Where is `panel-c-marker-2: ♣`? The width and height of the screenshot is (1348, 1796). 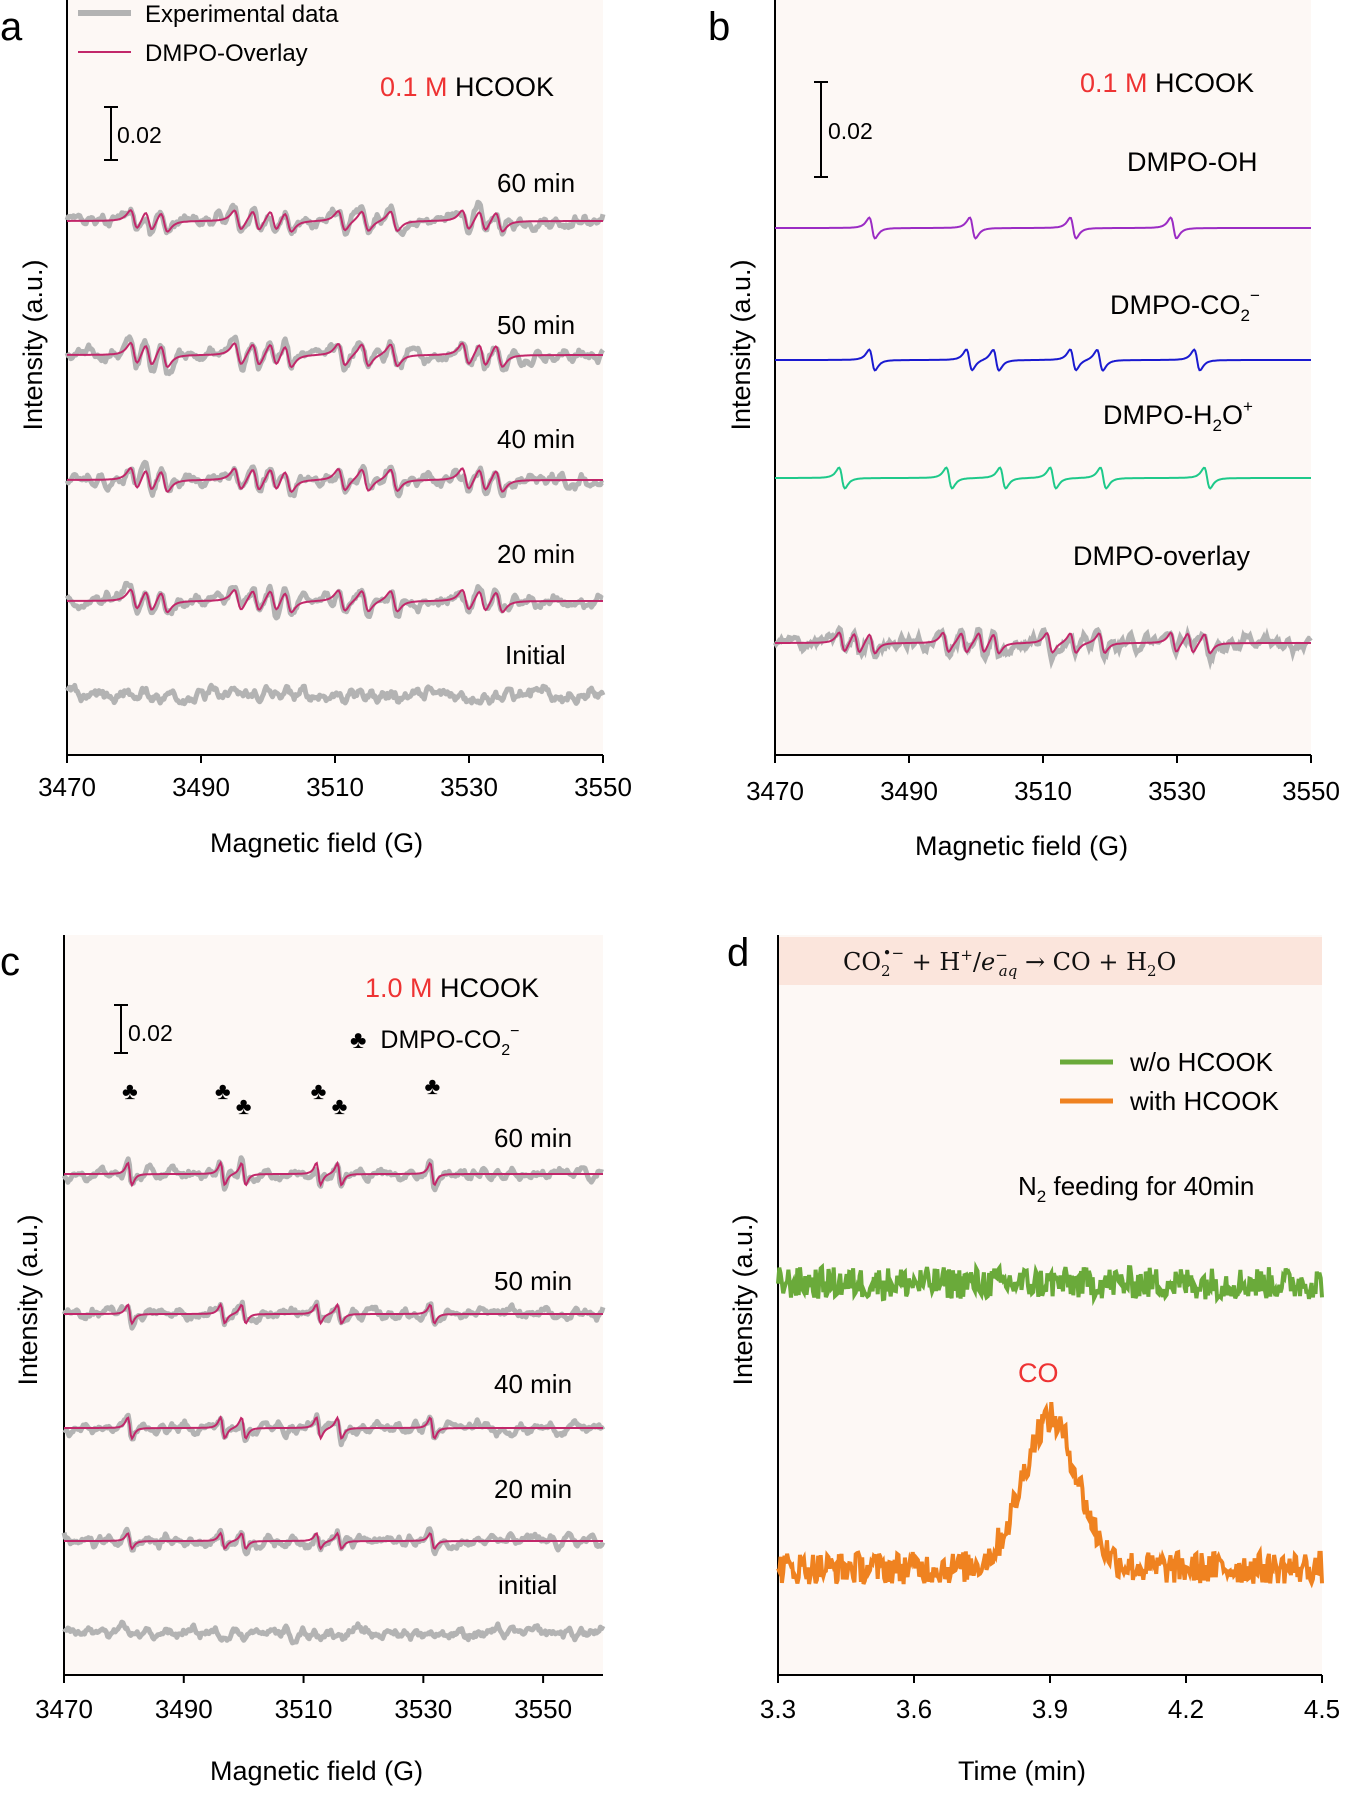 panel-c-marker-2: ♣ is located at coordinates (244, 1106).